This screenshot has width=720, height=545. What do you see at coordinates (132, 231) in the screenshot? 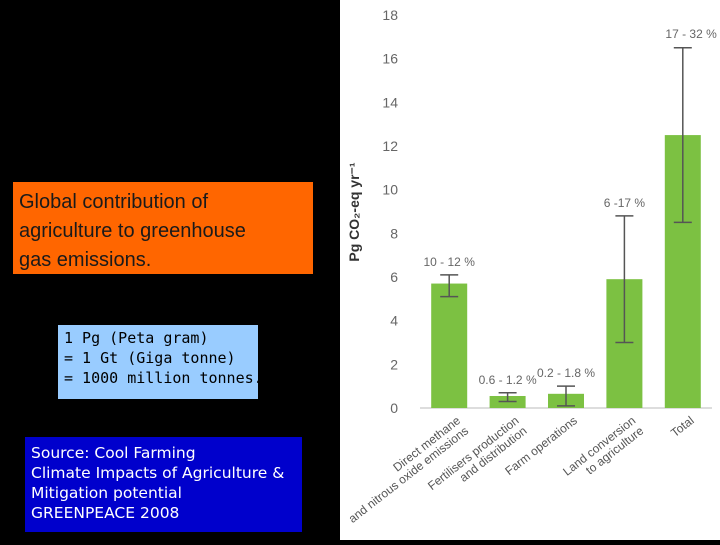
I see `title-line: agriculture to greenhouse` at bounding box center [132, 231].